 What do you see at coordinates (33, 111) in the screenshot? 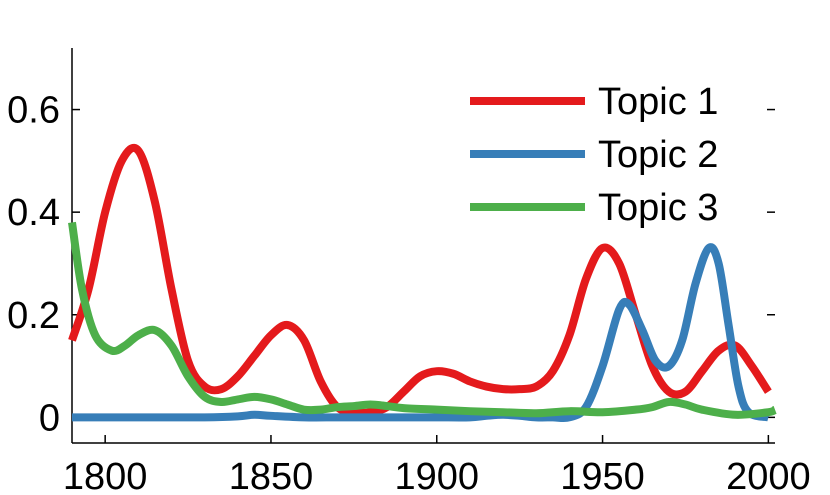
I see `y-tick-label: 0.6` at bounding box center [33, 111].